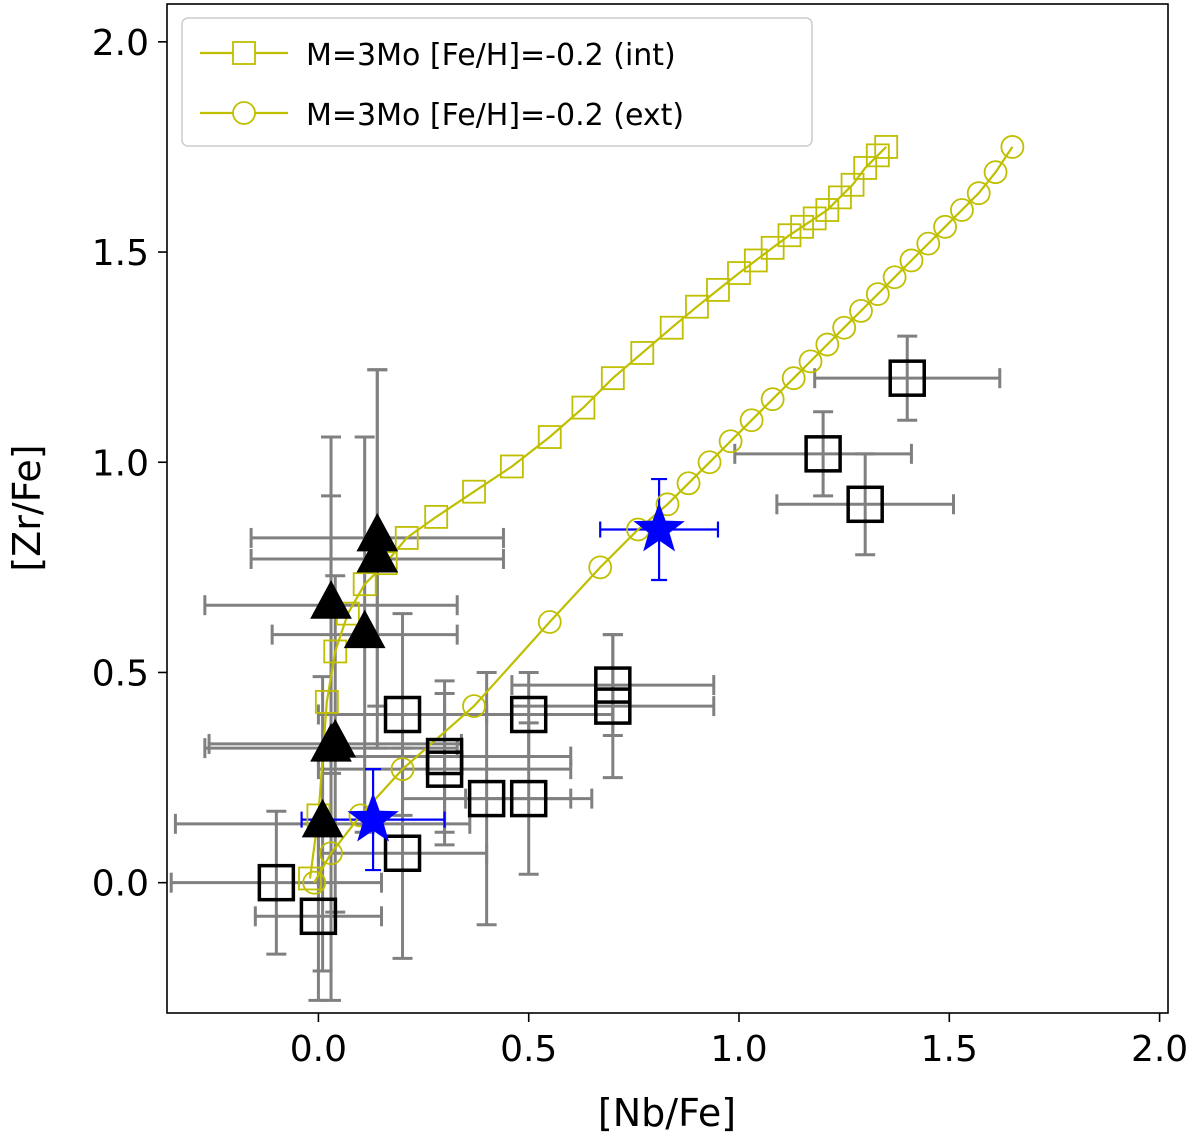  I want to click on y-tick-label: 2.0, so click(120, 43).